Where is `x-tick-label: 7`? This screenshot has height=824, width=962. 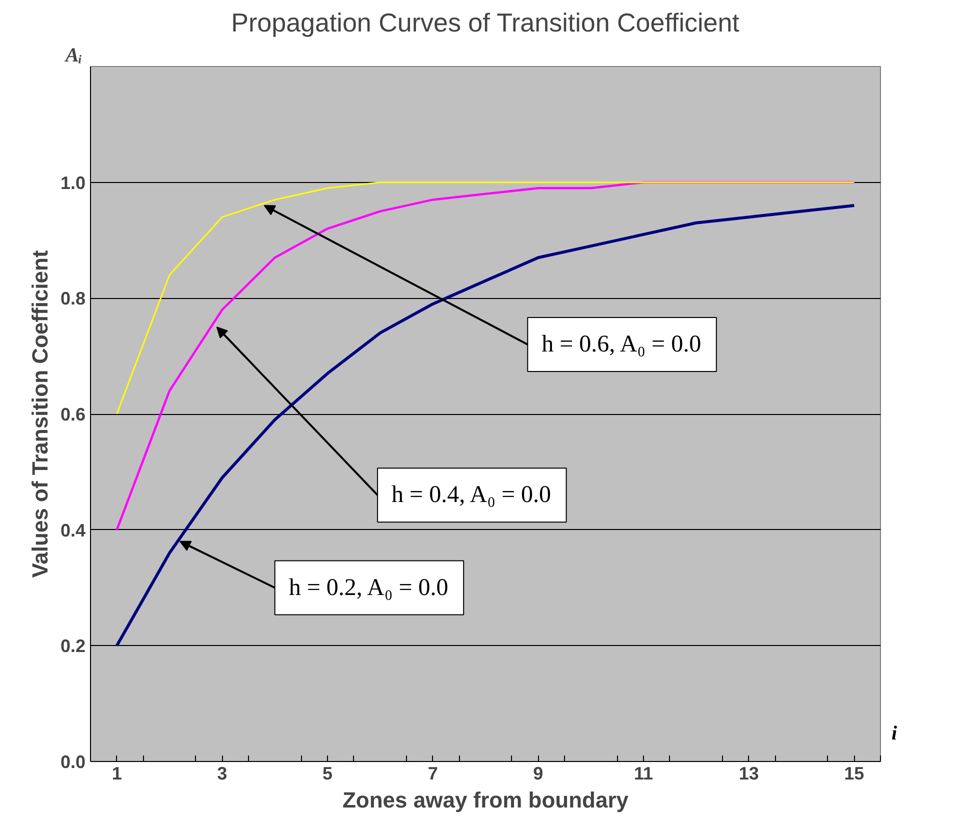 x-tick-label: 7 is located at coordinates (433, 774).